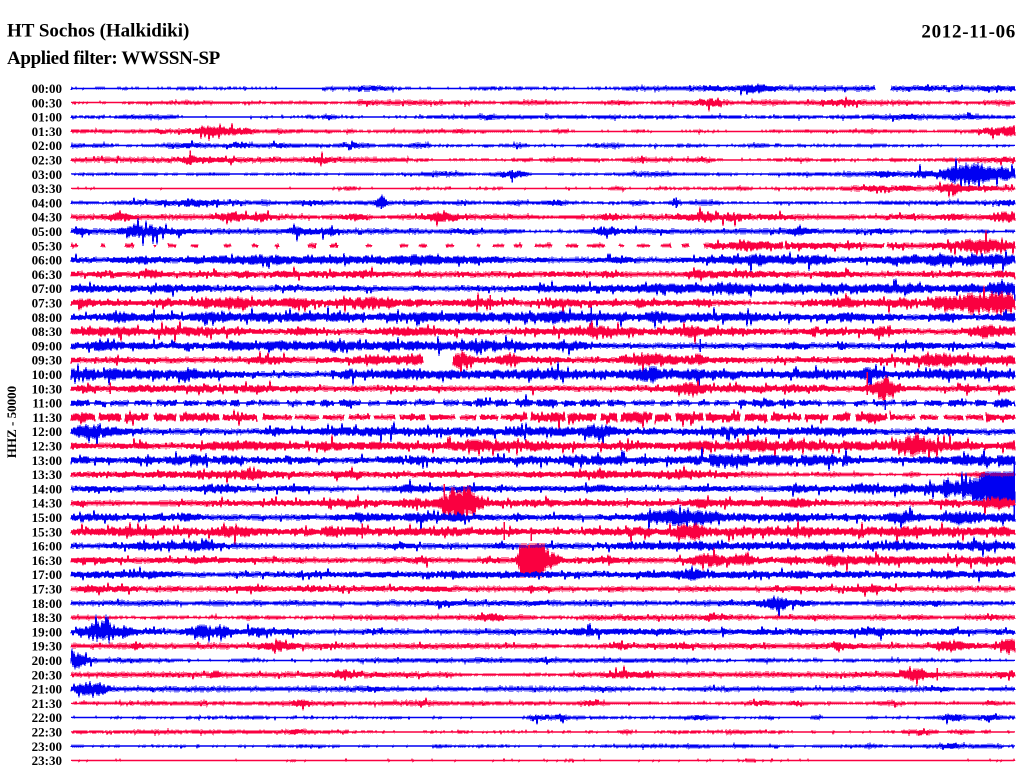  Describe the element at coordinates (47, 102) in the screenshot. I see `svg-text: 00:30` at that location.